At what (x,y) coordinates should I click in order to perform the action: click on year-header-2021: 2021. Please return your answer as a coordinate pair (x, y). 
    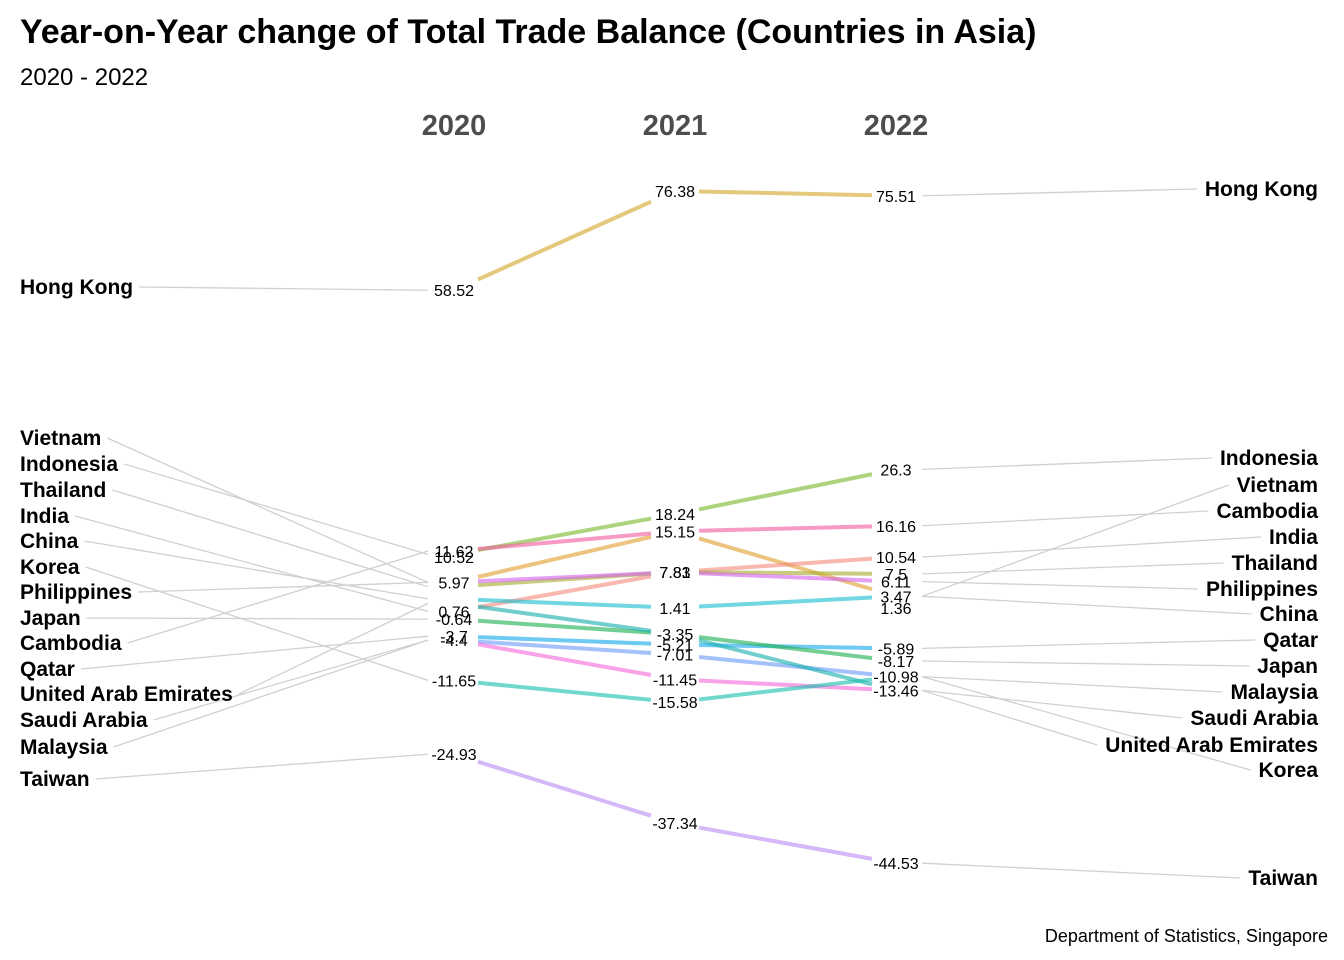
    Looking at the image, I should click on (675, 126).